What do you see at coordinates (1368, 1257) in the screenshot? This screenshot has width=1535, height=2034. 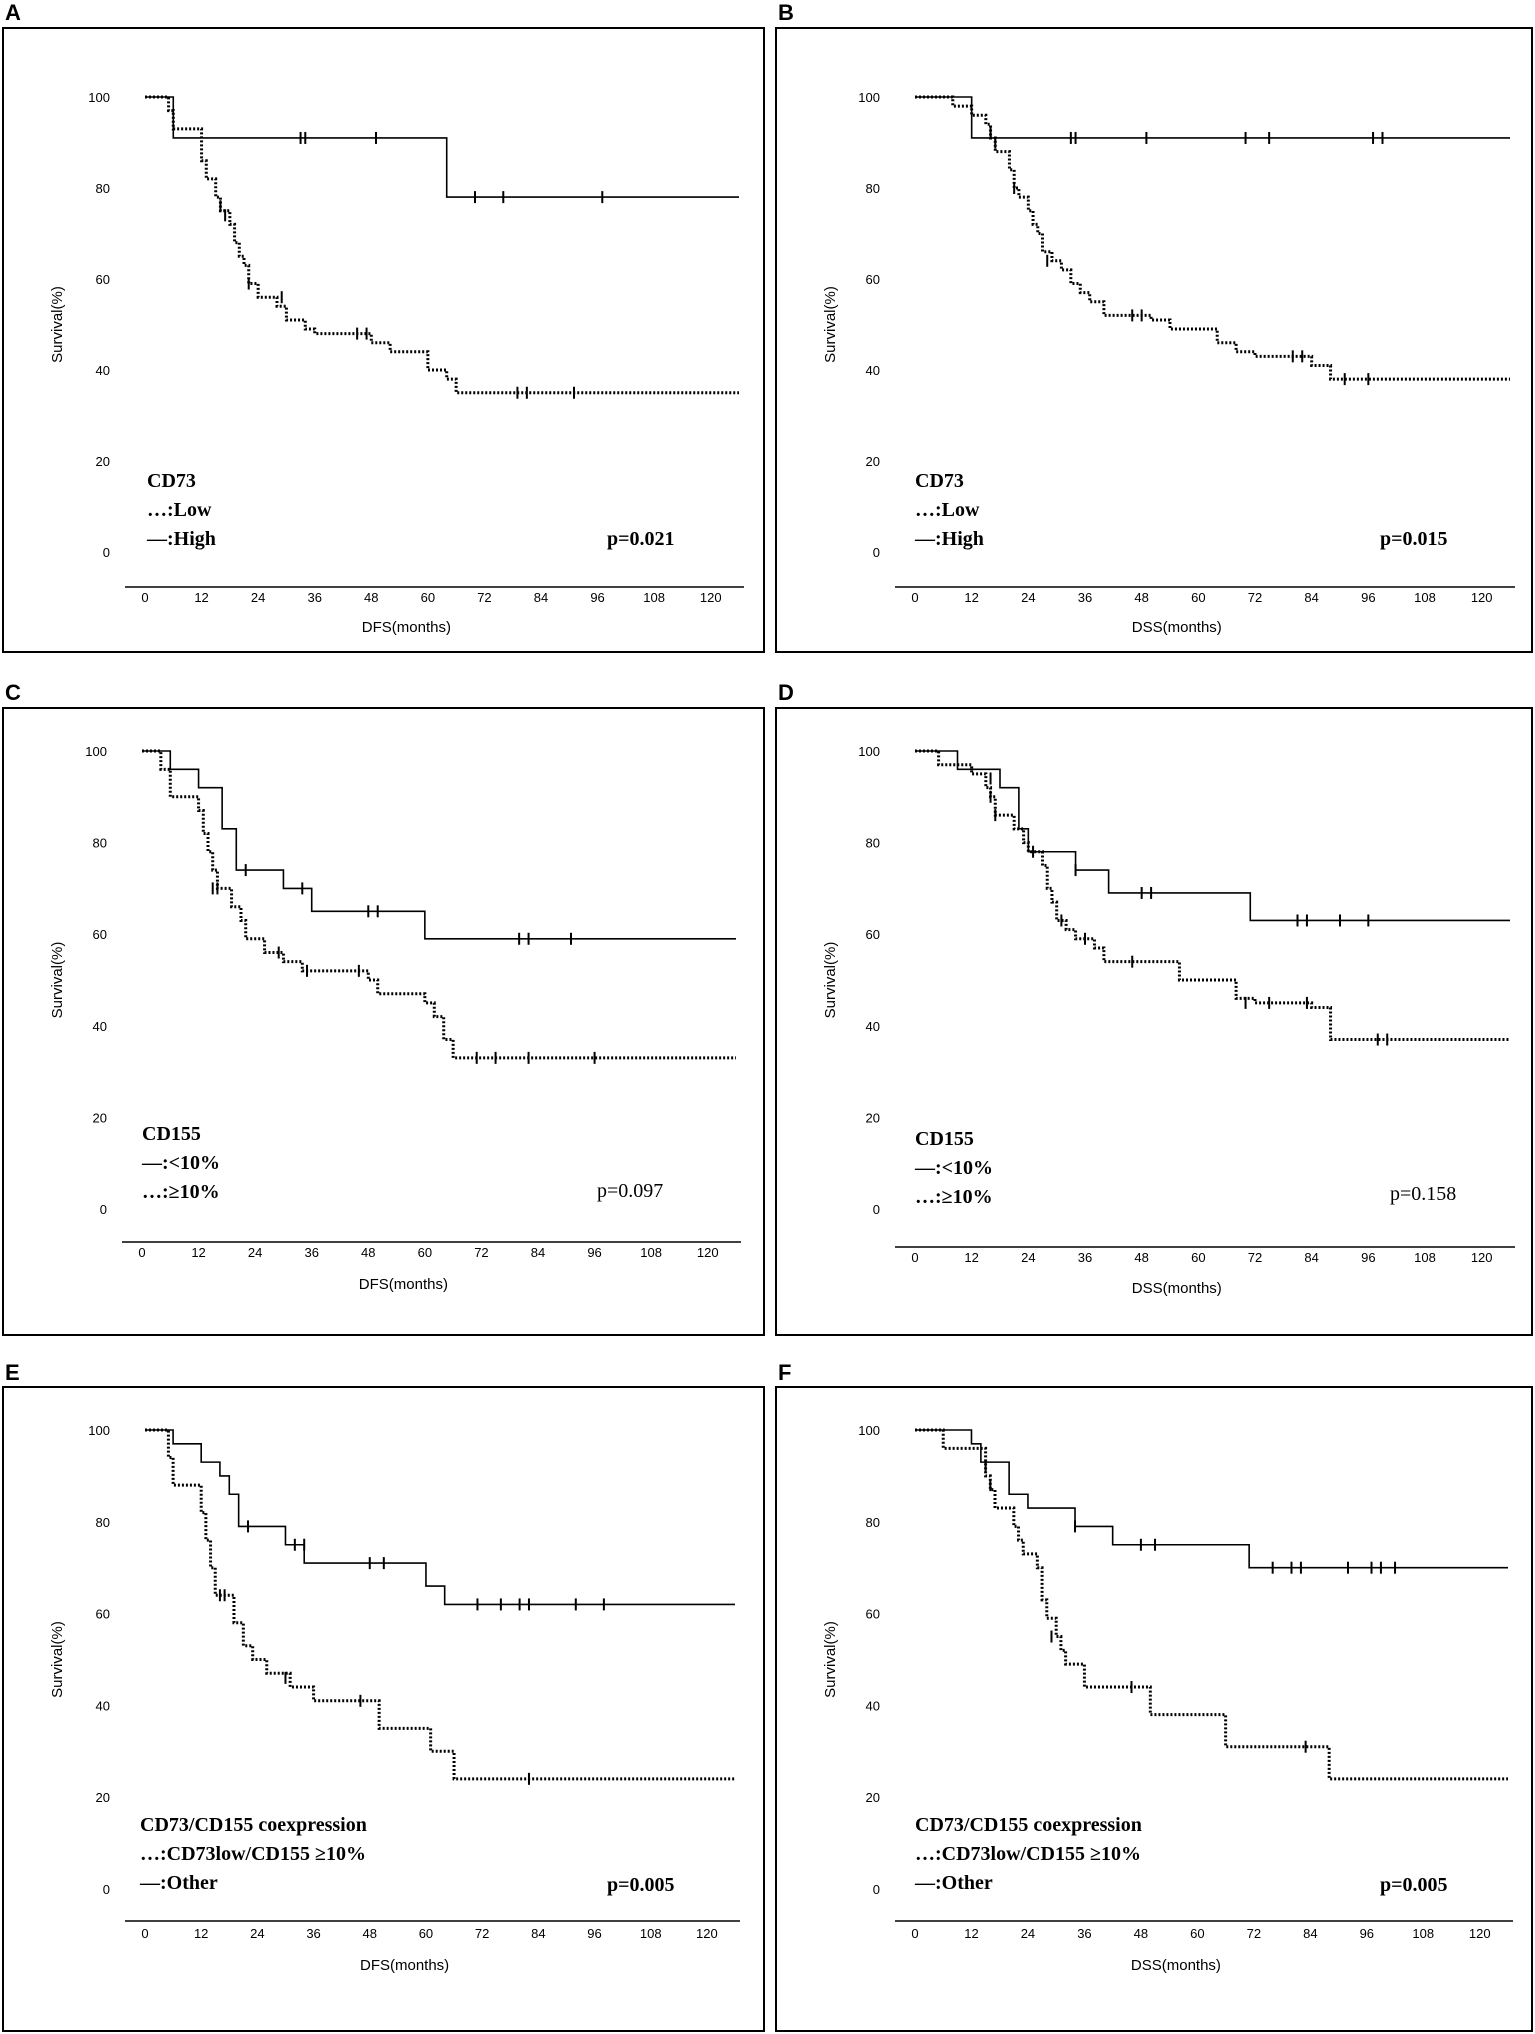 I see `x-tick-label: 96` at bounding box center [1368, 1257].